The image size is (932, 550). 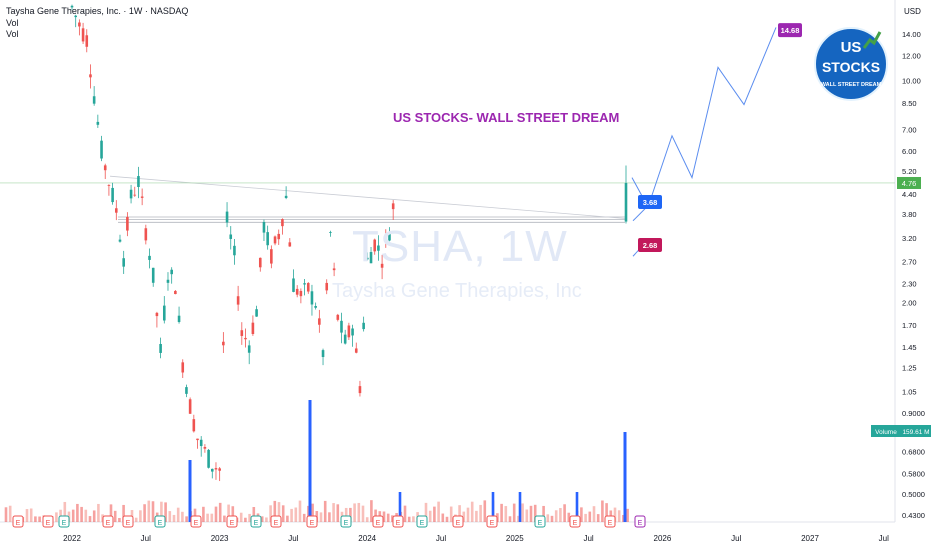 What do you see at coordinates (911, 80) in the screenshot?
I see `price-tick-label: 10.00` at bounding box center [911, 80].